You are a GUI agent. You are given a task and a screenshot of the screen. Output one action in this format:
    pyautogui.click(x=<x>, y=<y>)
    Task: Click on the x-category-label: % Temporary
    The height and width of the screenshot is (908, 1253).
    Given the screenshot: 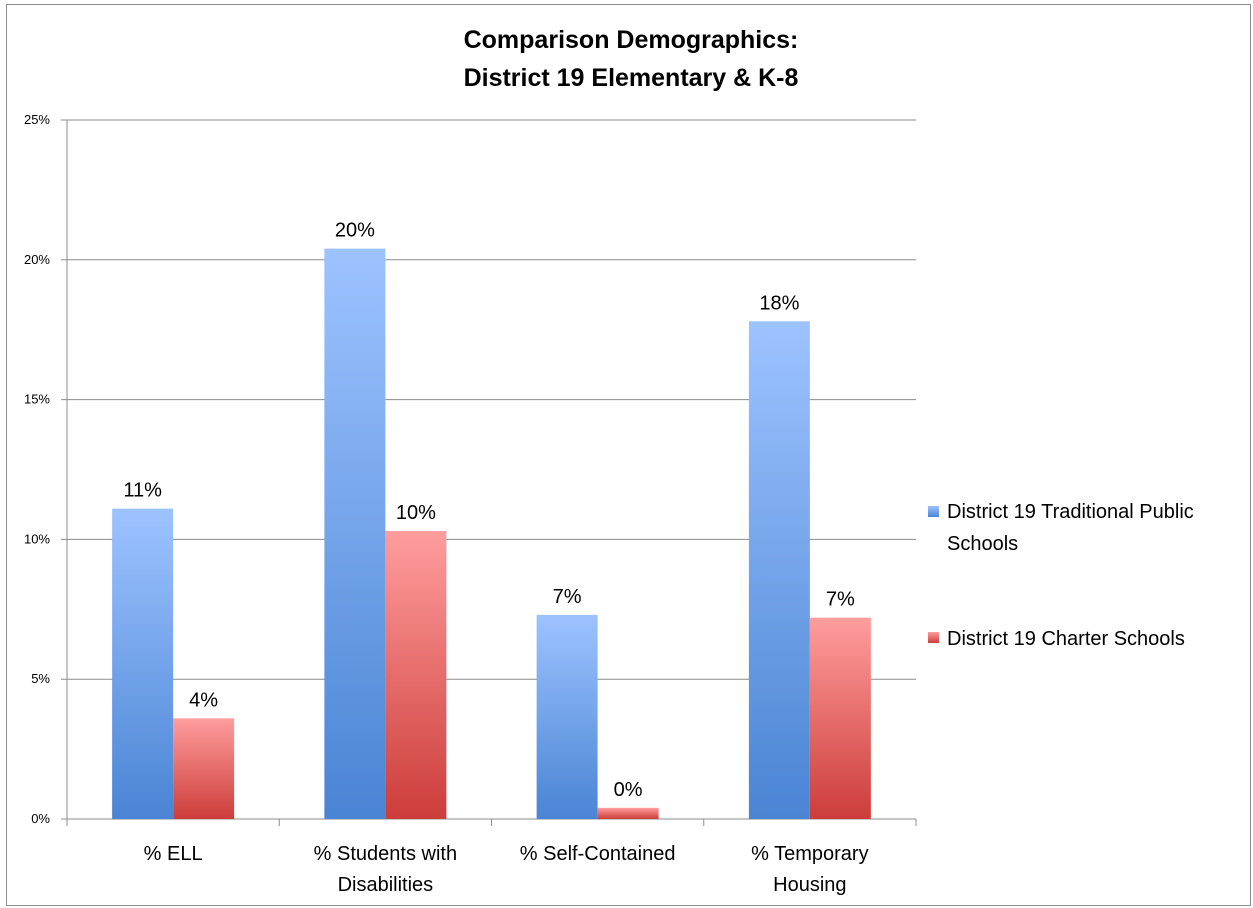 What is the action you would take?
    pyautogui.click(x=809, y=854)
    